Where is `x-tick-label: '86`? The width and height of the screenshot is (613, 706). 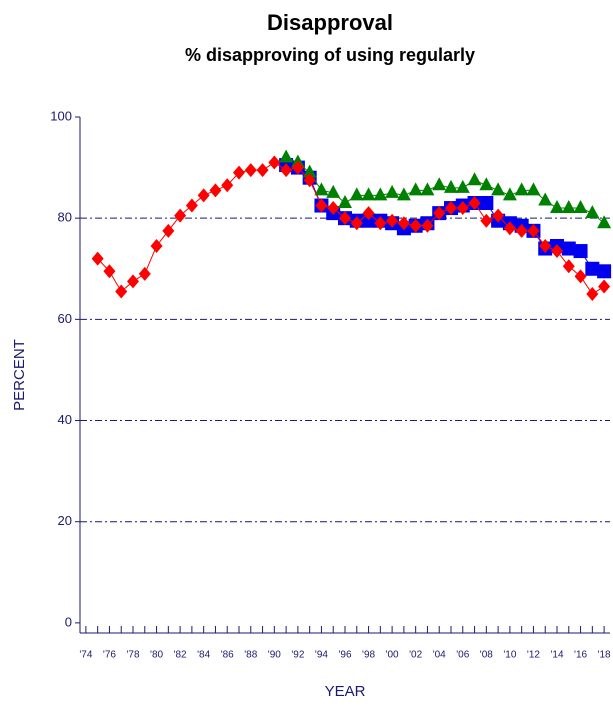
x-tick-label: '86 is located at coordinates (227, 655).